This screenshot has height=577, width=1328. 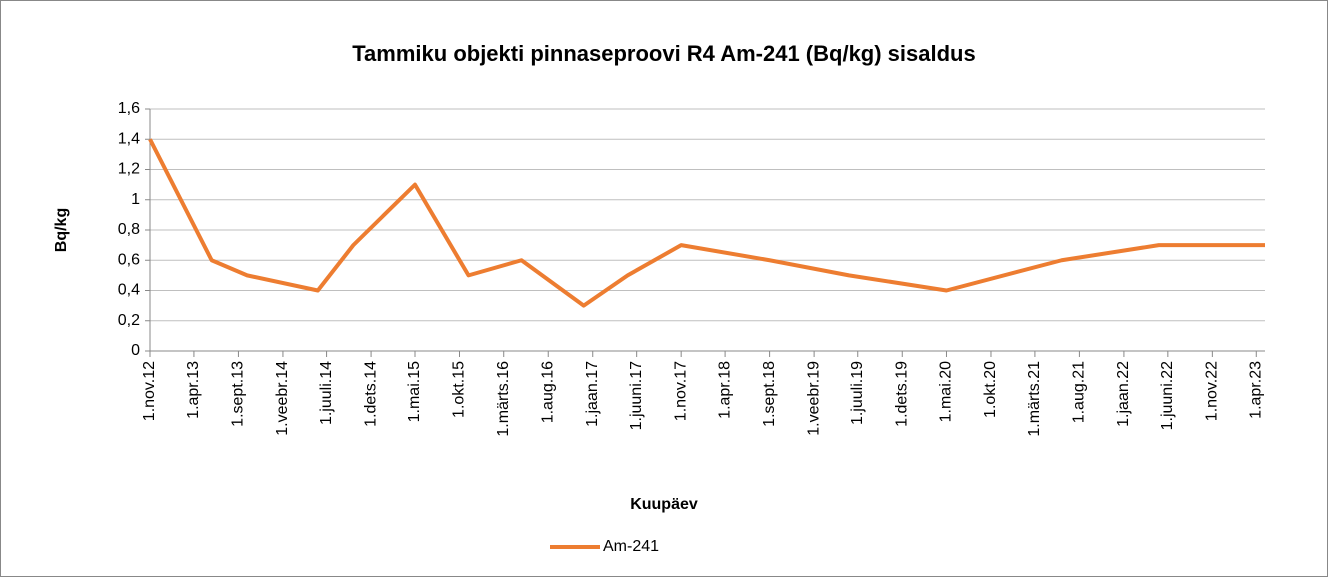 I want to click on x-tick-label: 1.okt.15, so click(x=459, y=389).